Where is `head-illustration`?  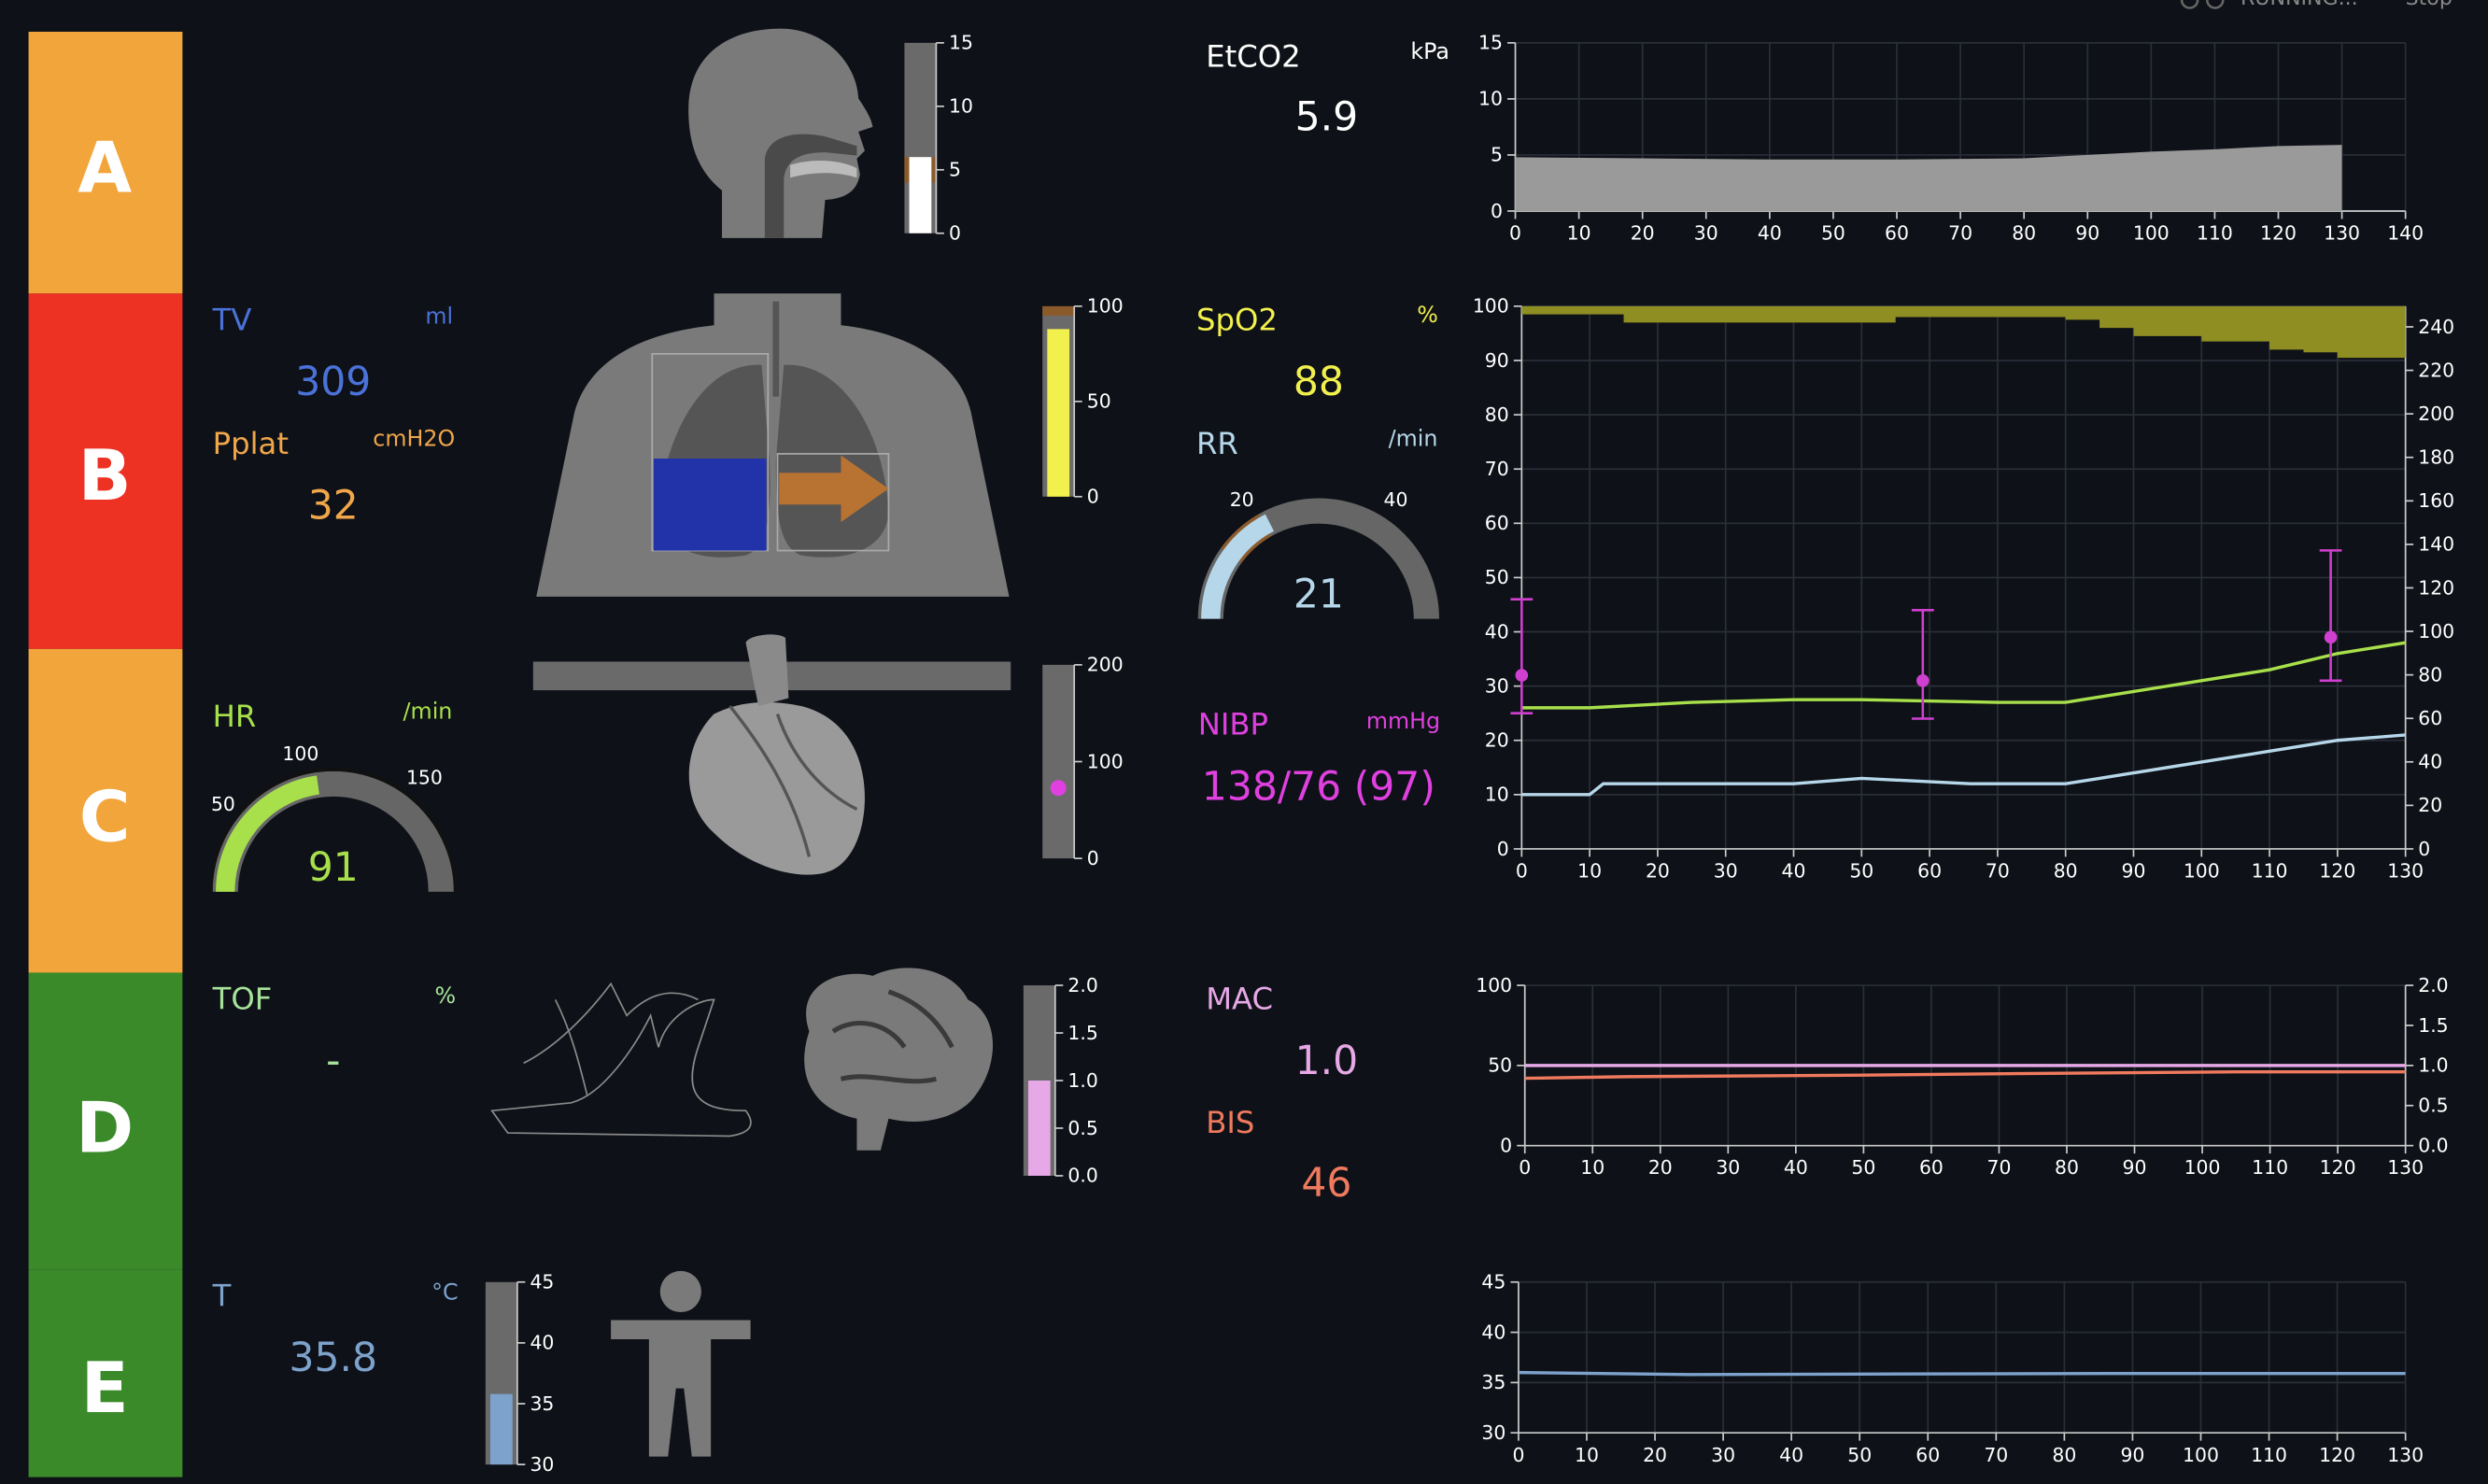
head-illustration is located at coordinates (780, 133).